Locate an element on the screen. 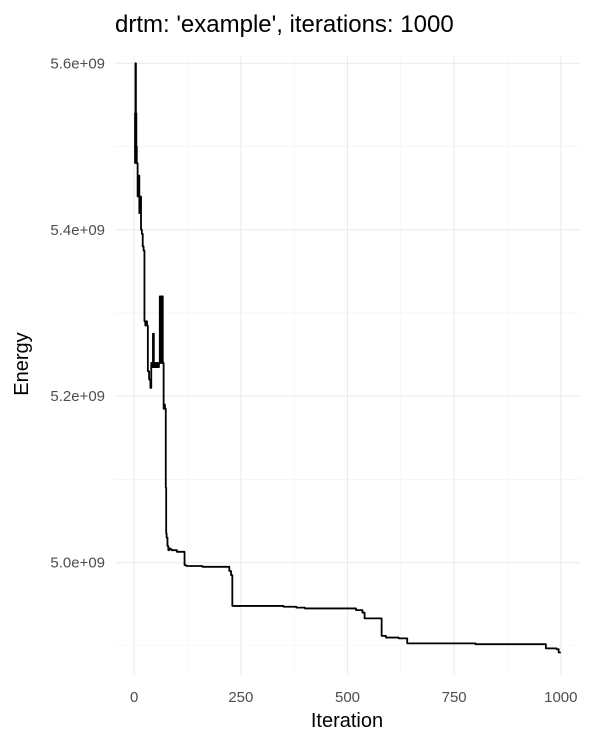 This screenshot has height=744, width=590. x-tick-label: 500 is located at coordinates (347, 697).